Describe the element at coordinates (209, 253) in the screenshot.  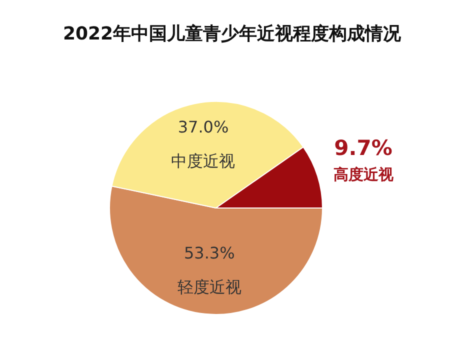
I see `data-label: 53.3%` at that location.